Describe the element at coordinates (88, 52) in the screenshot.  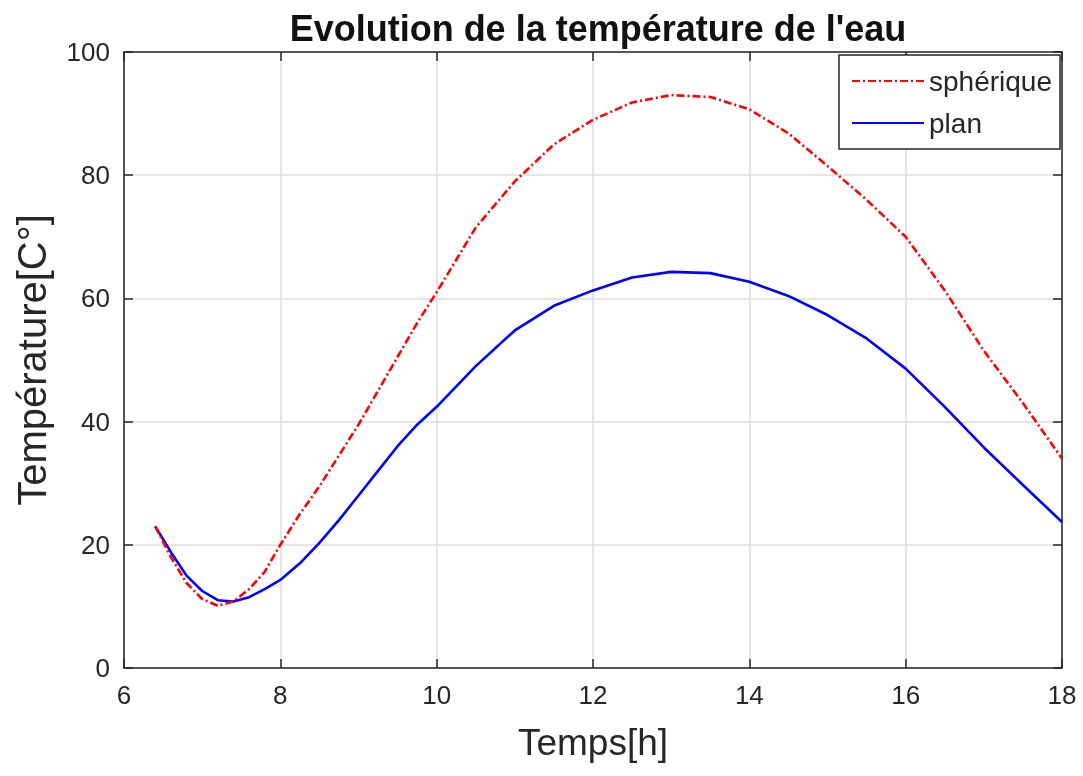
I see `y-tick-label: 100` at that location.